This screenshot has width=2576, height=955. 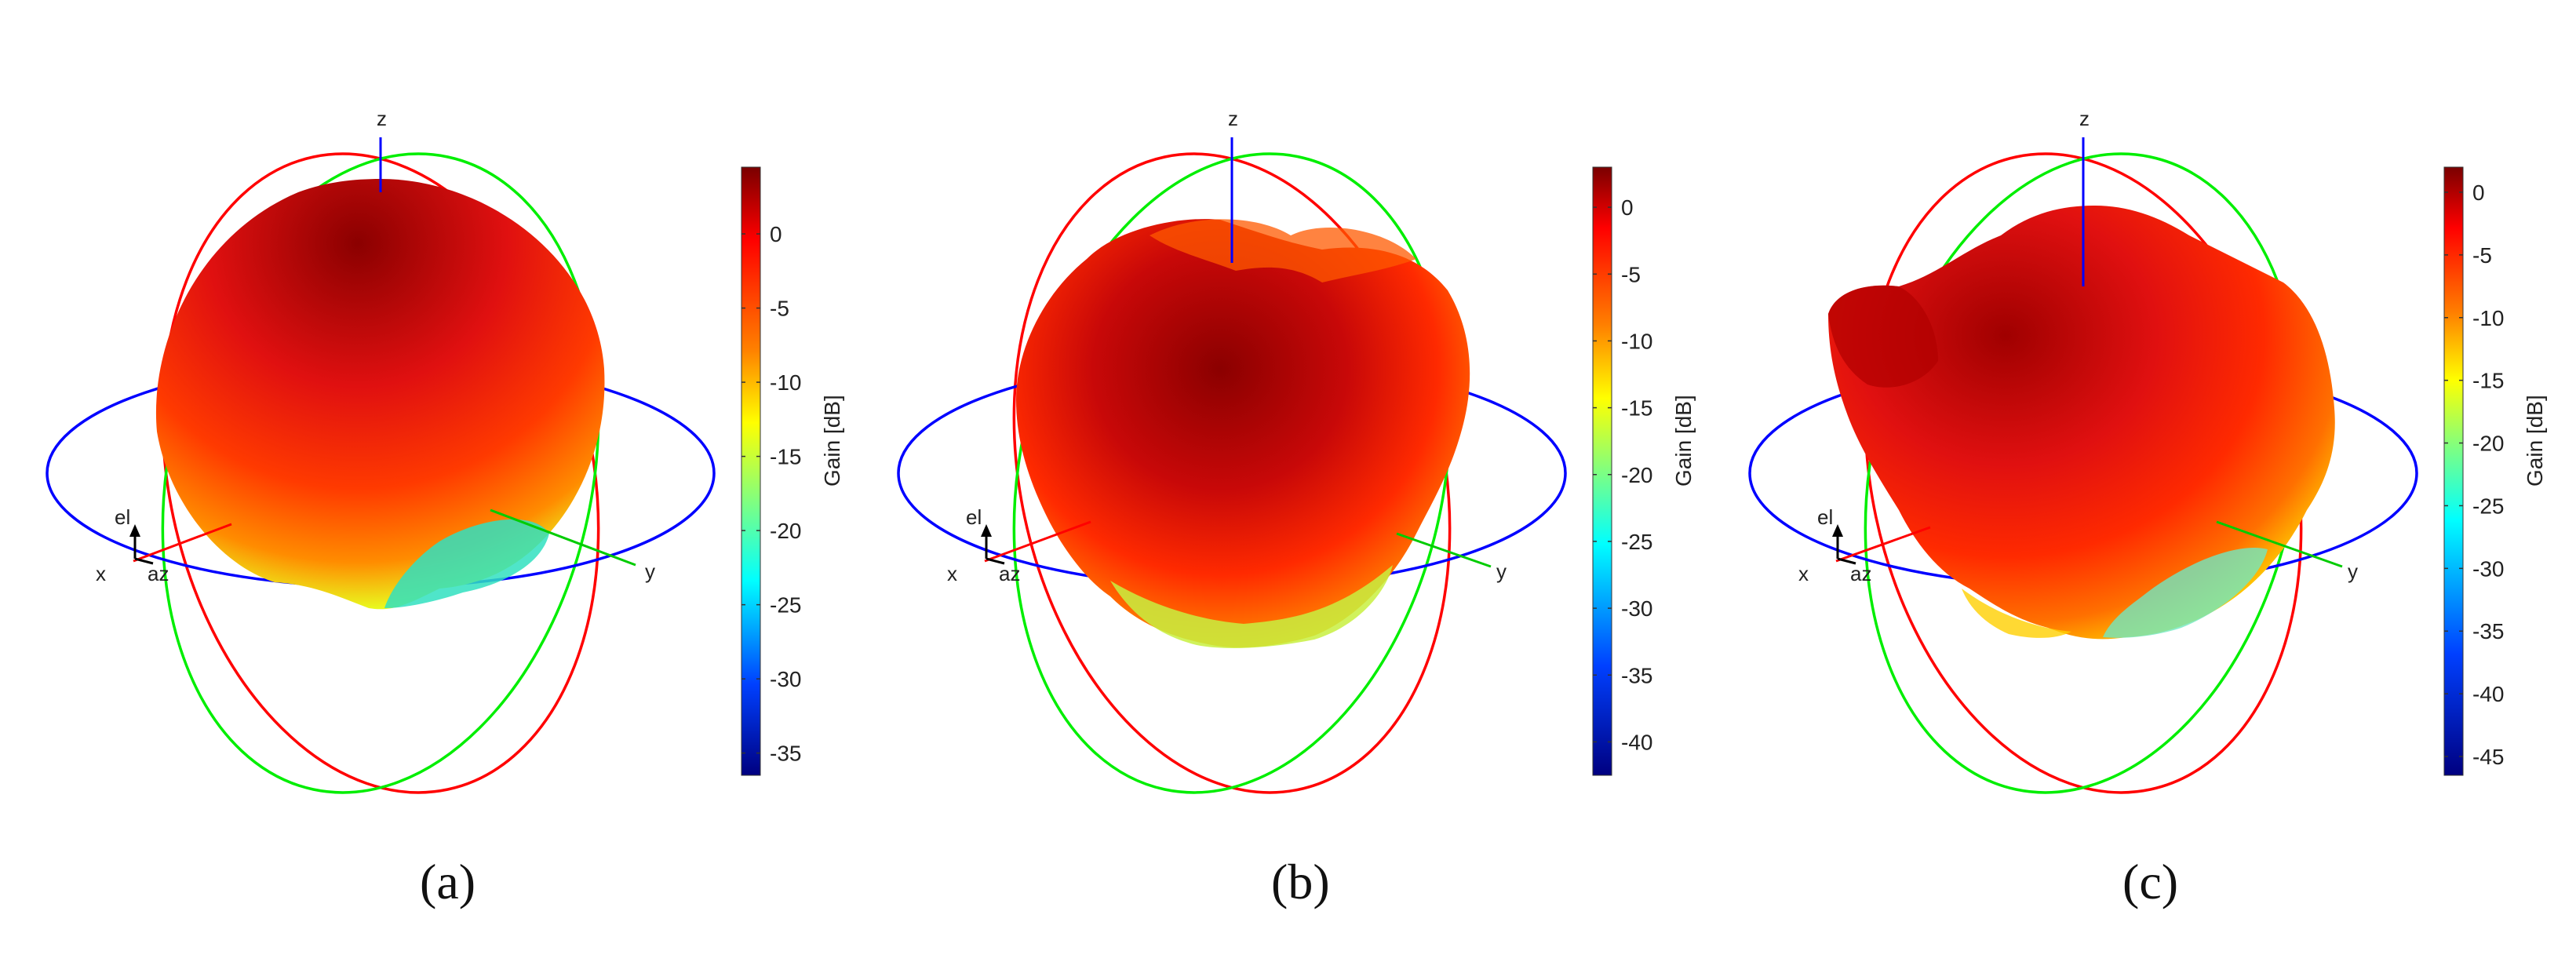 I want to click on colorbar-ticks-b: 0 -5 -10 -15 -20 -25 -30 -35 -40, so click(x=1622, y=474).